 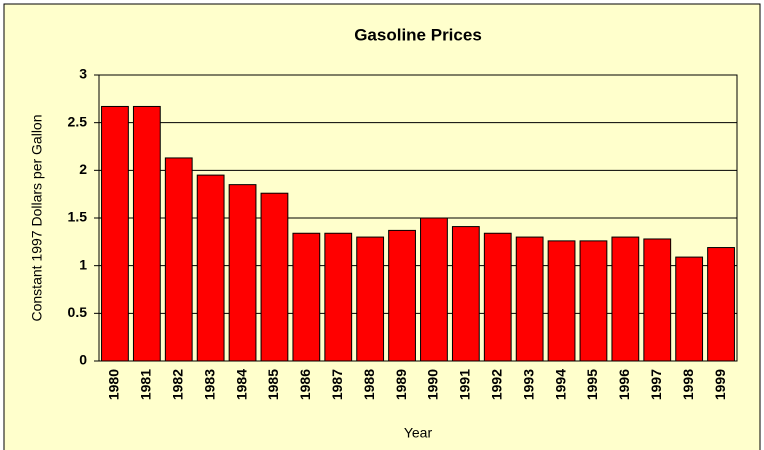 What do you see at coordinates (83, 360) in the screenshot?
I see `y-tick-label: 0` at bounding box center [83, 360].